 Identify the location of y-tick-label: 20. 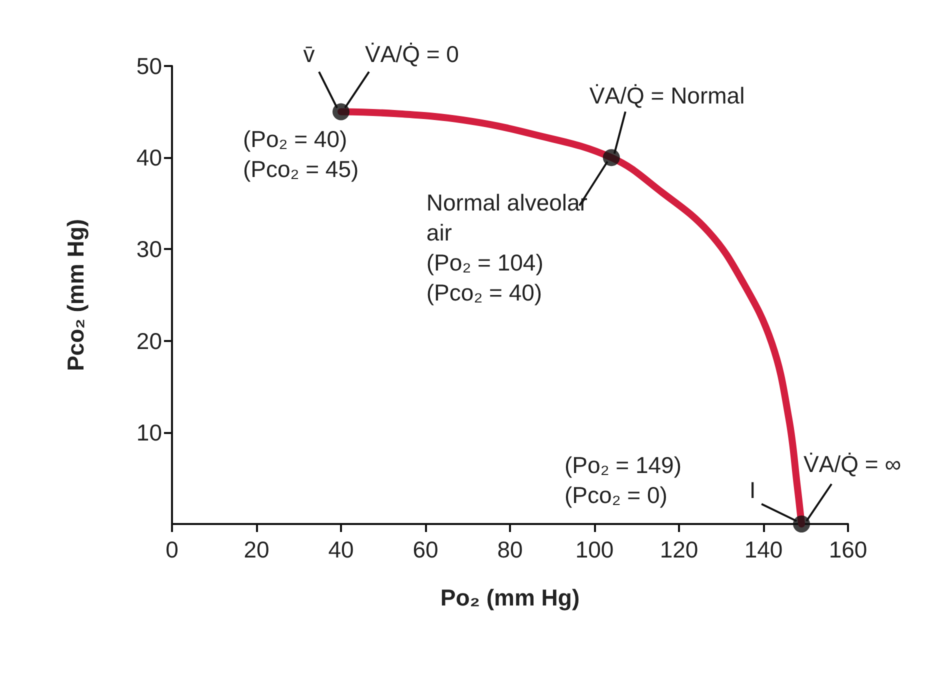
(149, 341).